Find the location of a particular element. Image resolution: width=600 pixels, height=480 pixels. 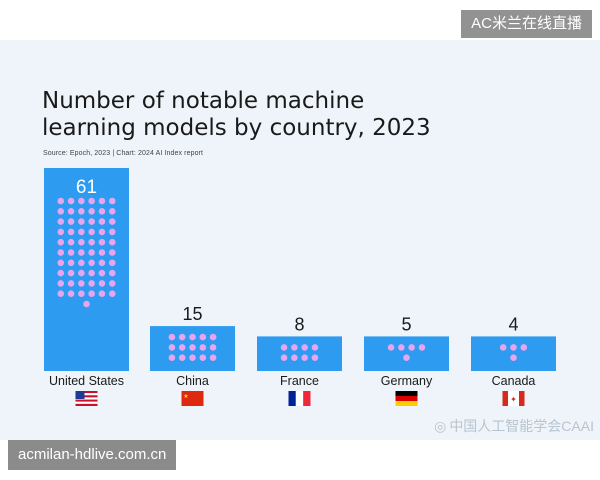

value-label: 61 is located at coordinates (86, 187).